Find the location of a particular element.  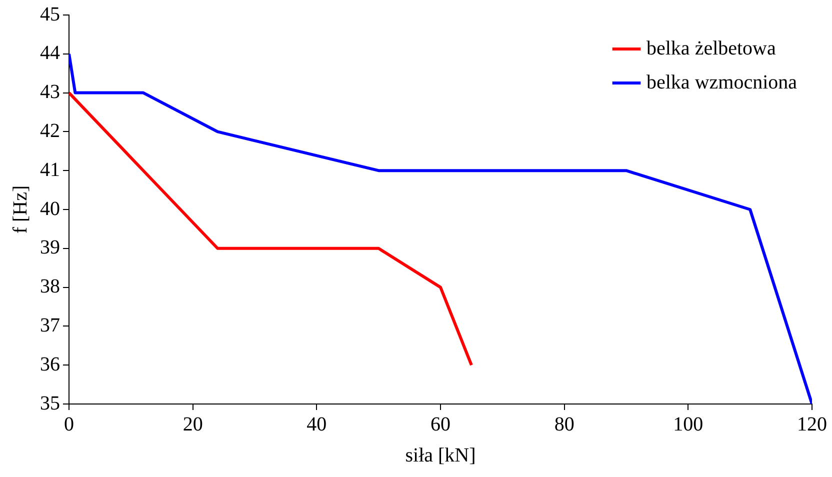

x-tick-label: 80 is located at coordinates (564, 424).